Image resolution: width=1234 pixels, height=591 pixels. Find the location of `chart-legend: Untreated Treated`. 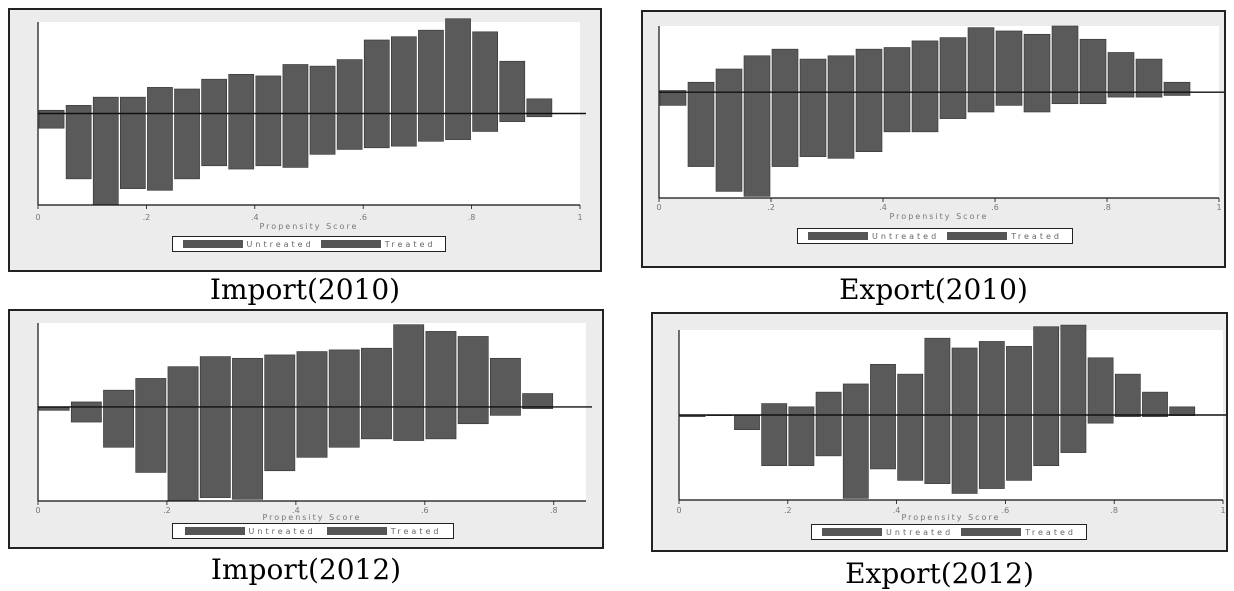

chart-legend: Untreated Treated is located at coordinates (935, 236).